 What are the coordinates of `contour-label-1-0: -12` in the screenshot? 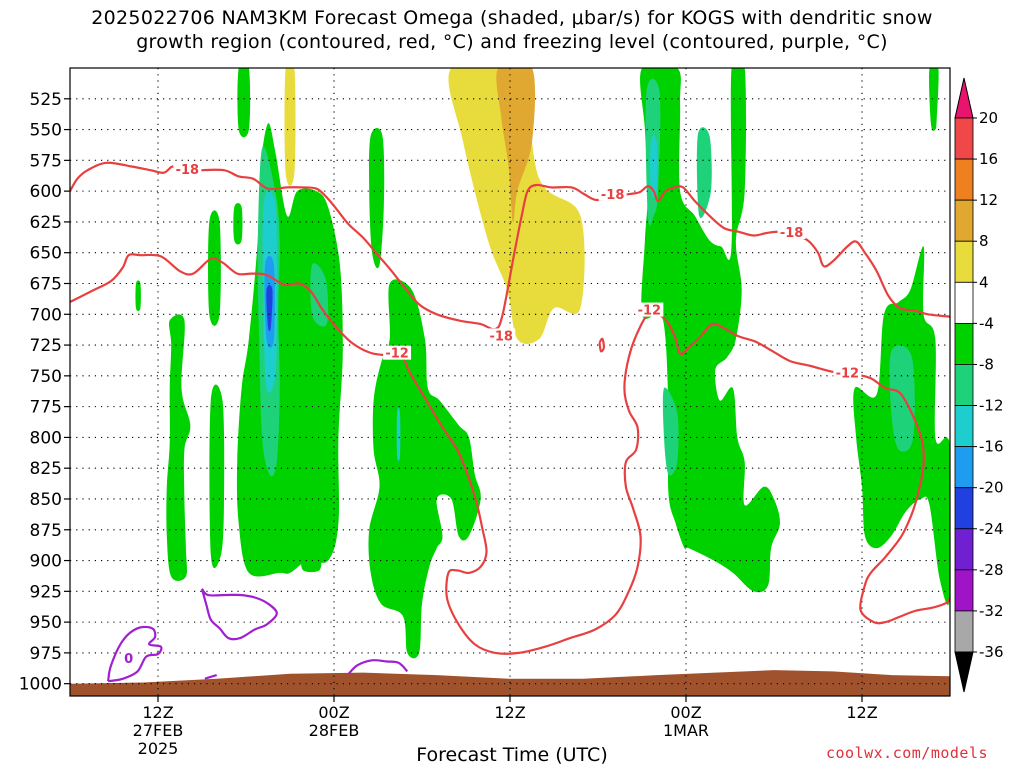 It's located at (397, 354).